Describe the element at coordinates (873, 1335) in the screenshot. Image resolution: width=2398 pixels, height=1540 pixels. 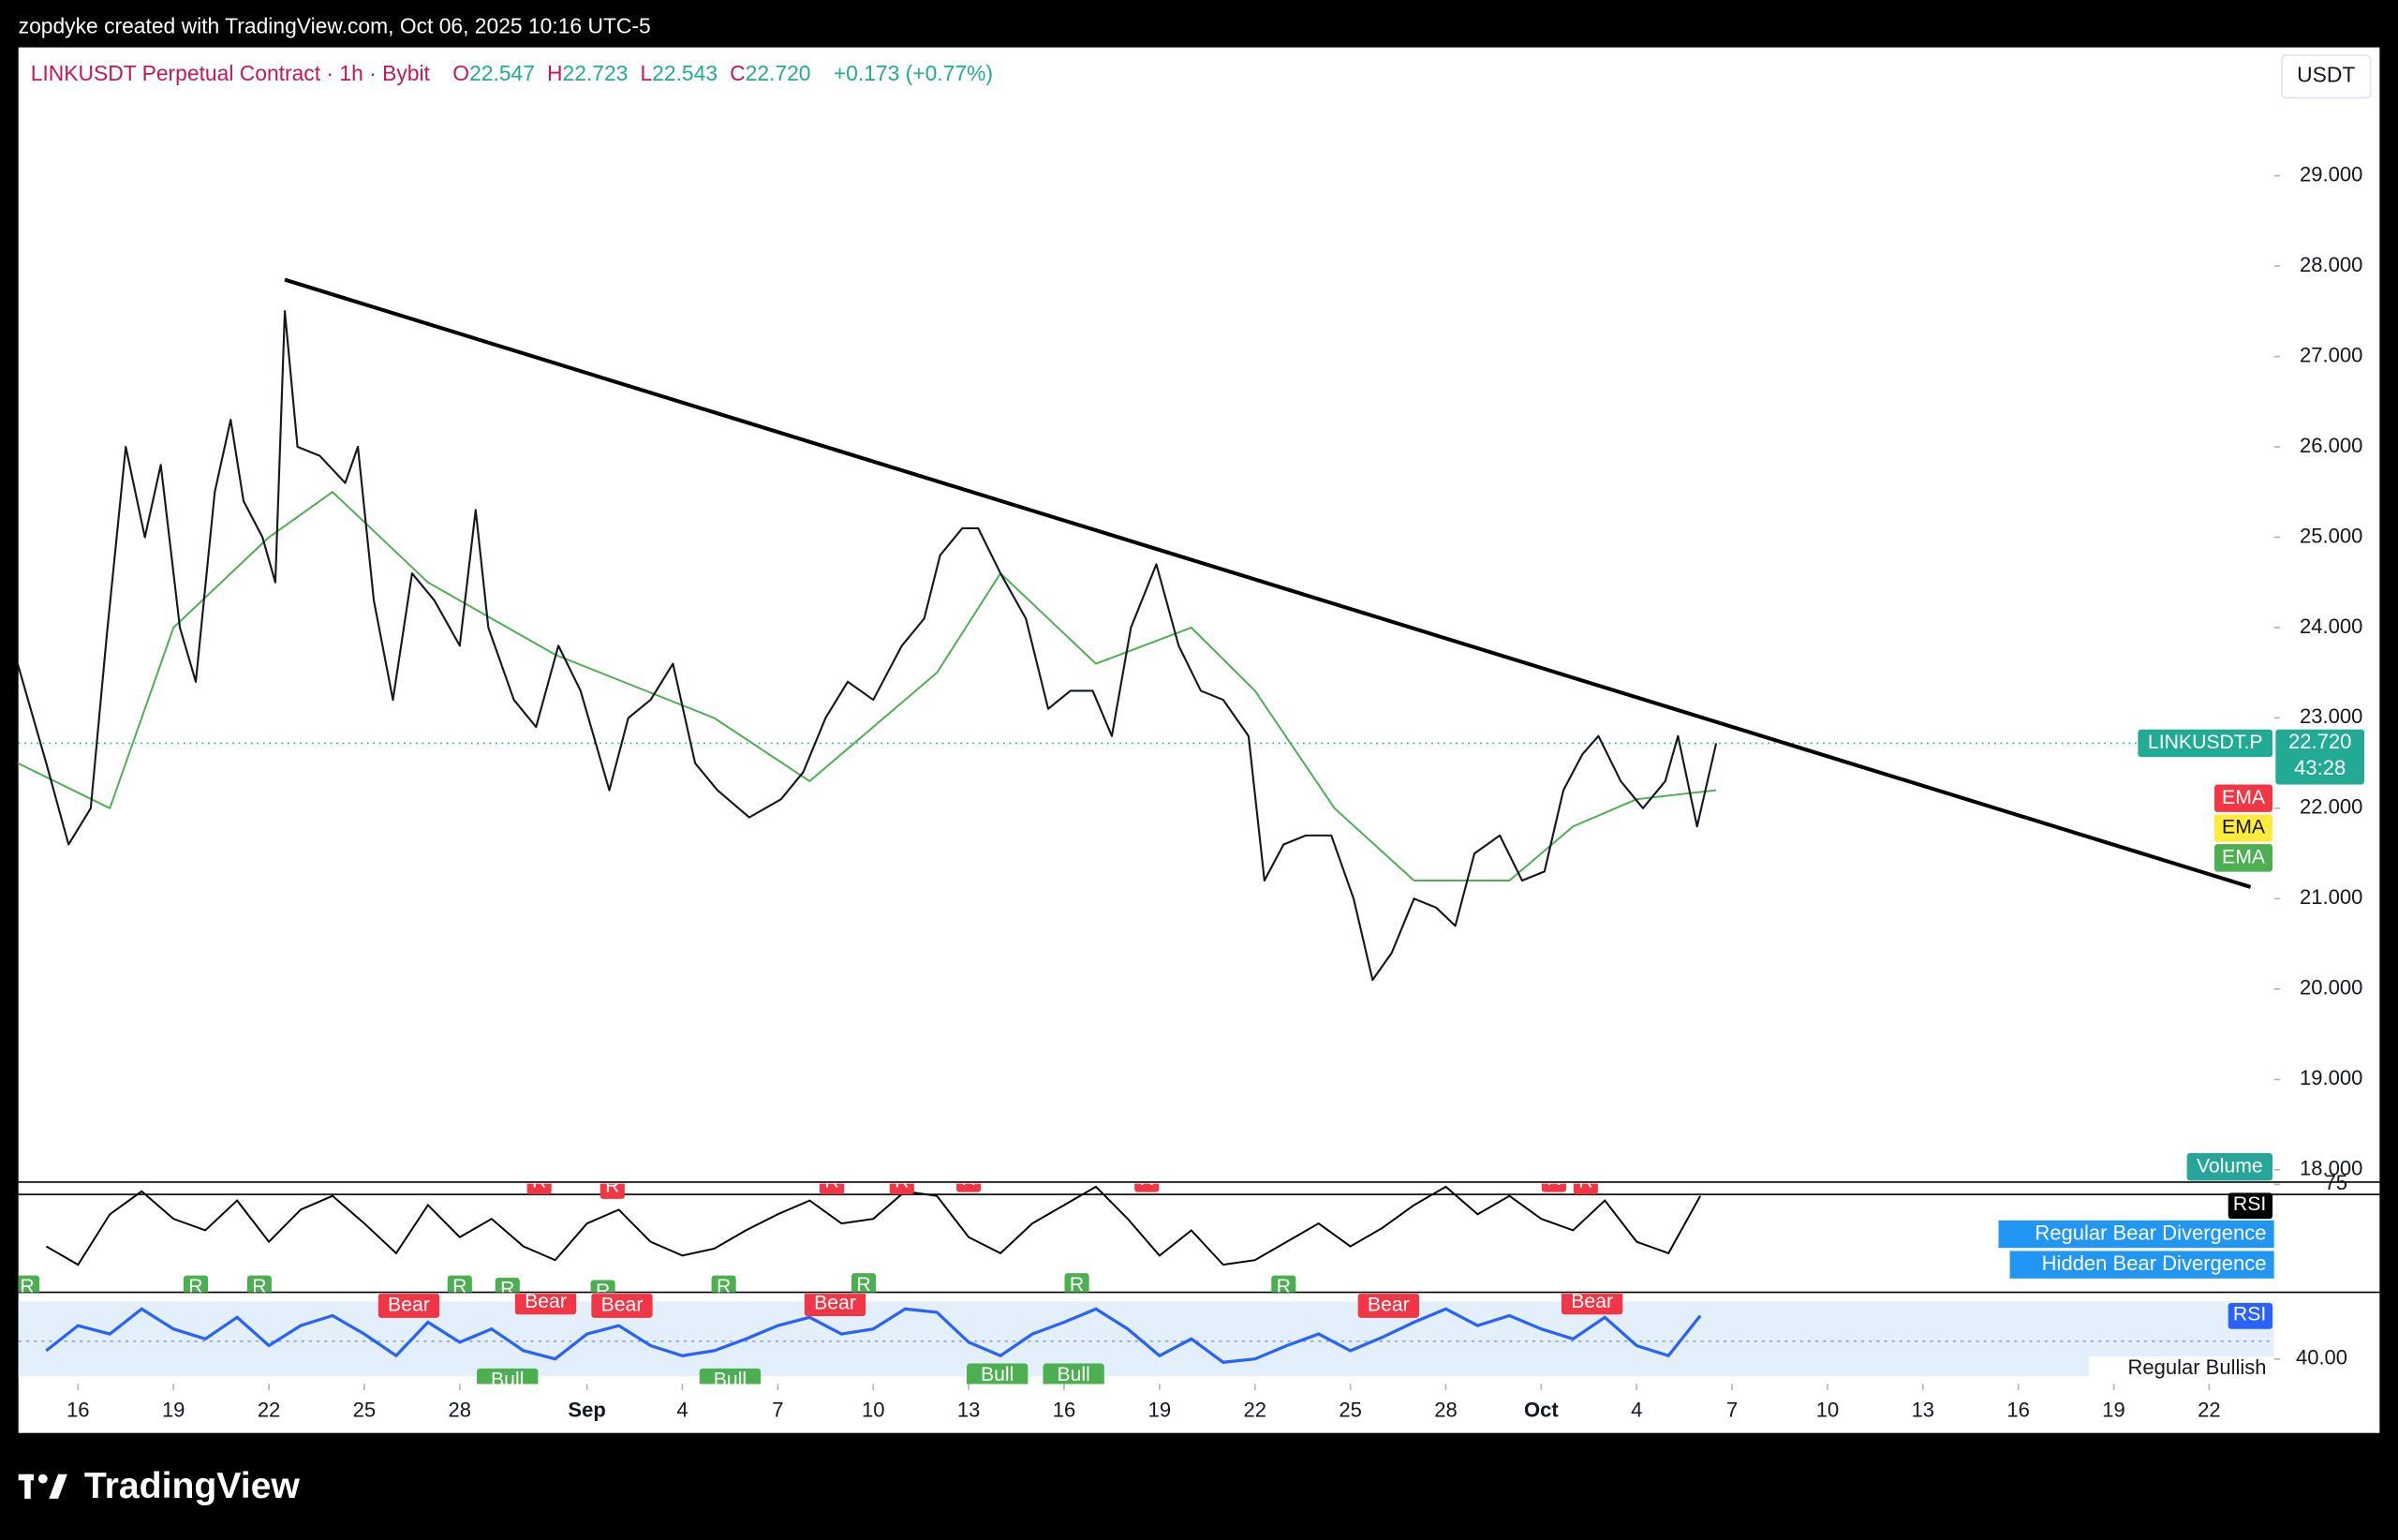
I see `rsi-line` at that location.